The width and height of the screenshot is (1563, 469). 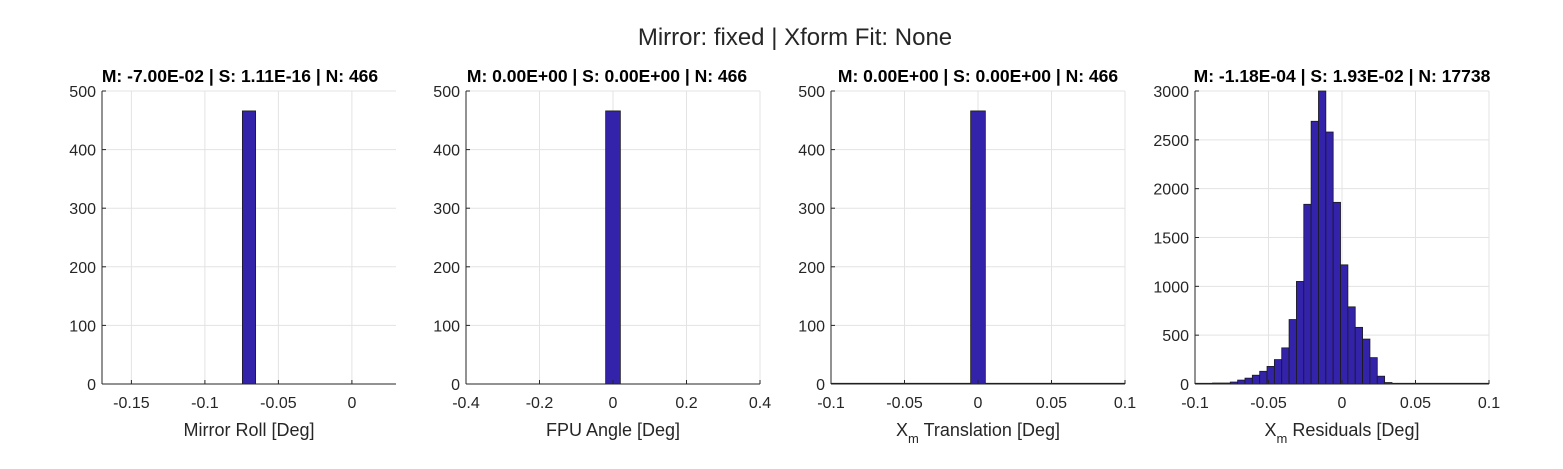 What do you see at coordinates (131, 403) in the screenshot?
I see `x-tick-label: -0.15` at bounding box center [131, 403].